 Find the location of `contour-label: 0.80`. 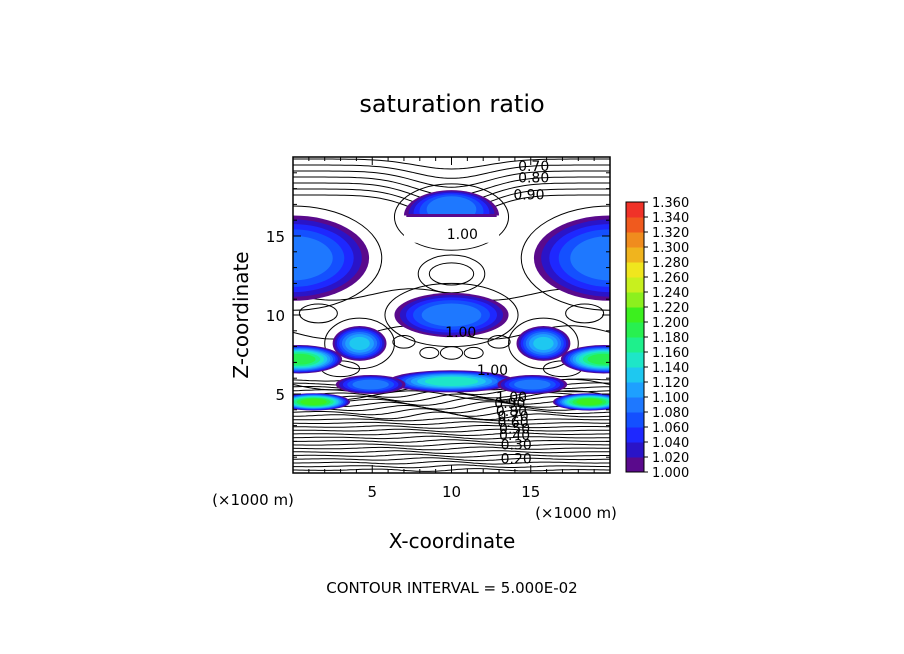

contour-label: 0.80 is located at coordinates (533, 178).